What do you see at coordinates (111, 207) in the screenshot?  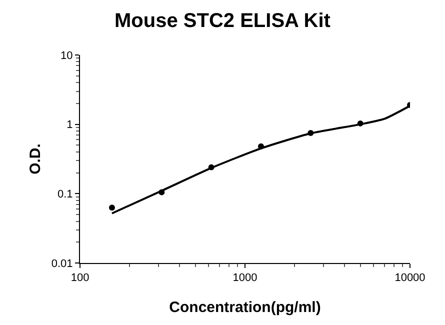 I see `point` at bounding box center [111, 207].